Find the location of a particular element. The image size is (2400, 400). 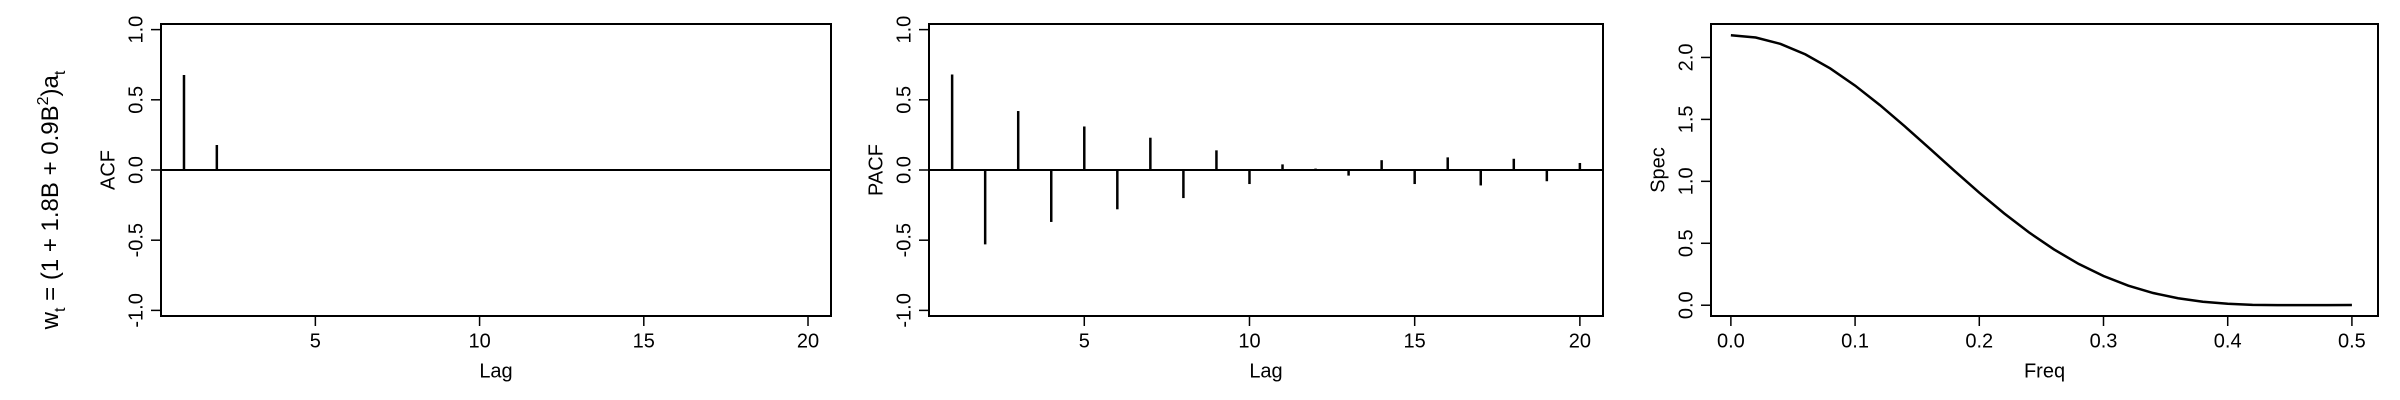

x-tick-label: 0.0 is located at coordinates (1731, 341).